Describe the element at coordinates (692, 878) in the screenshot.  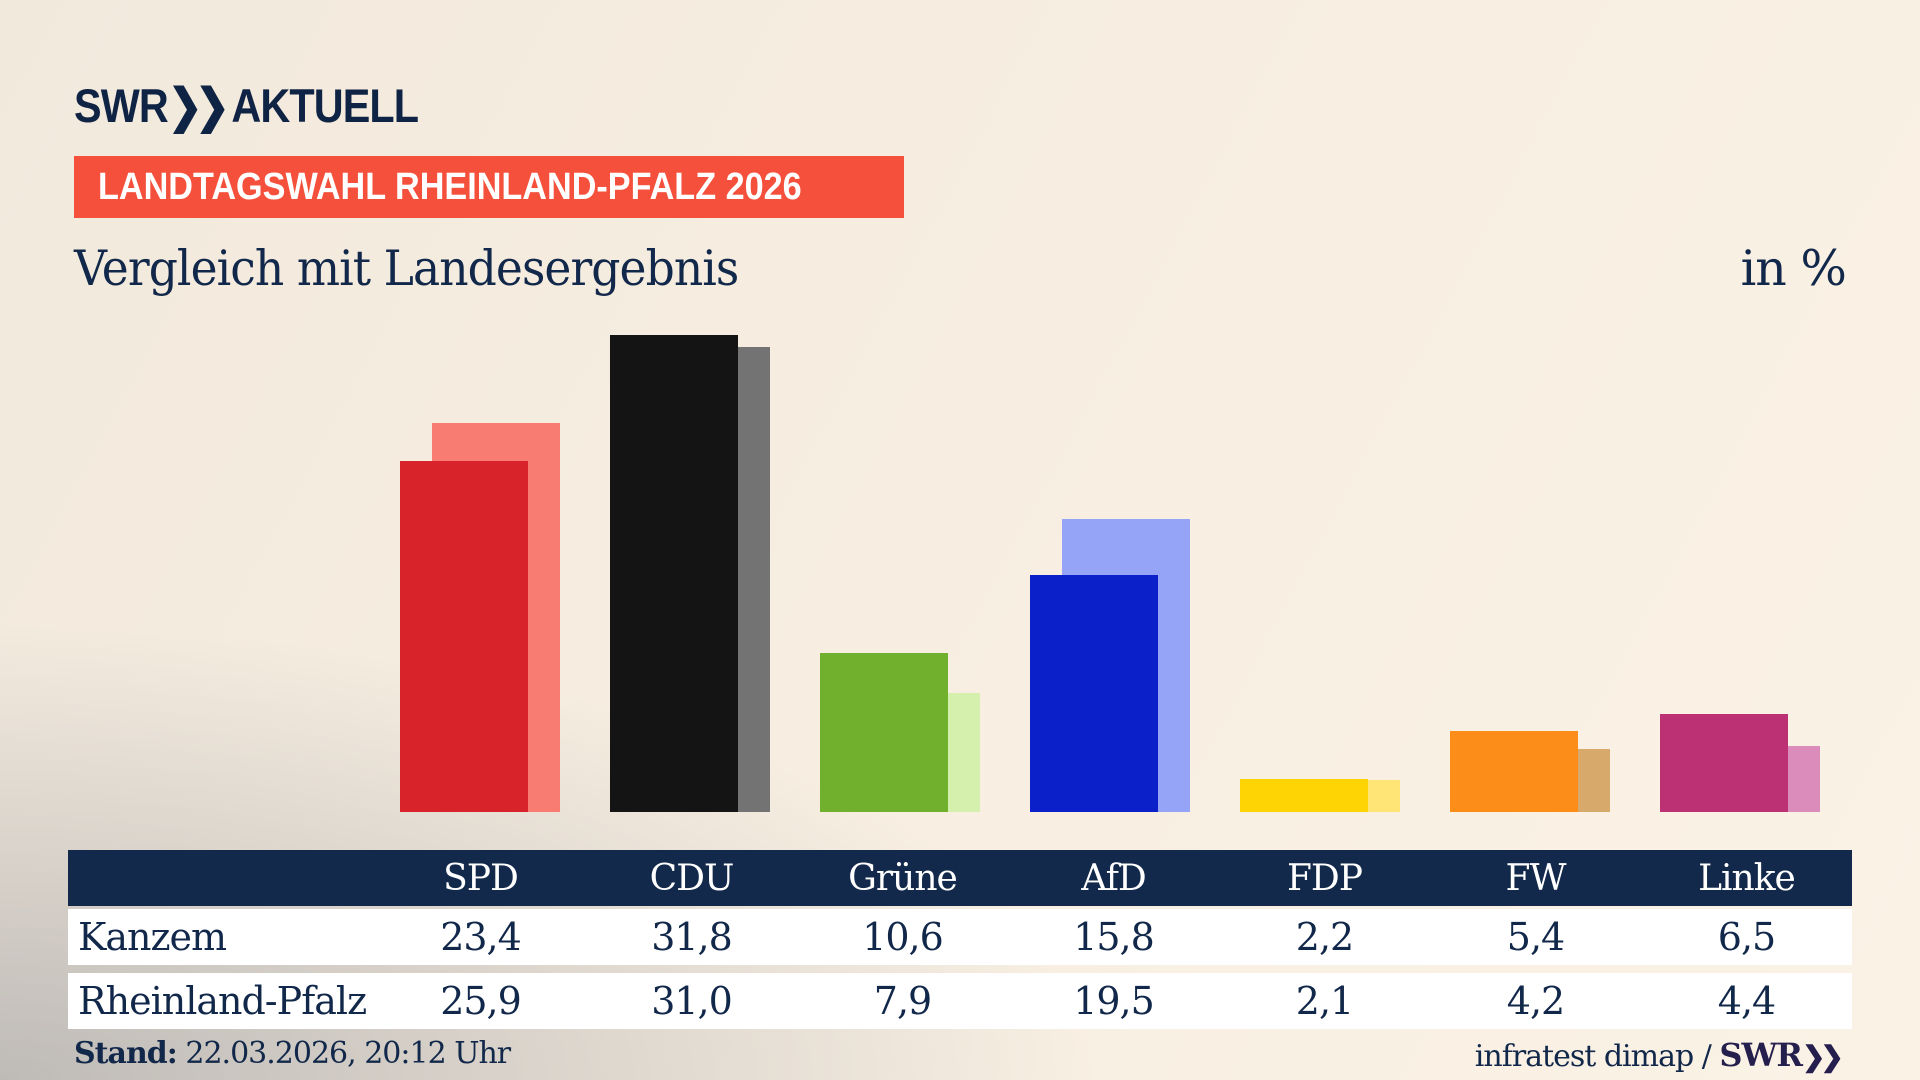
I see `column-header-cdu: CDU` at that location.